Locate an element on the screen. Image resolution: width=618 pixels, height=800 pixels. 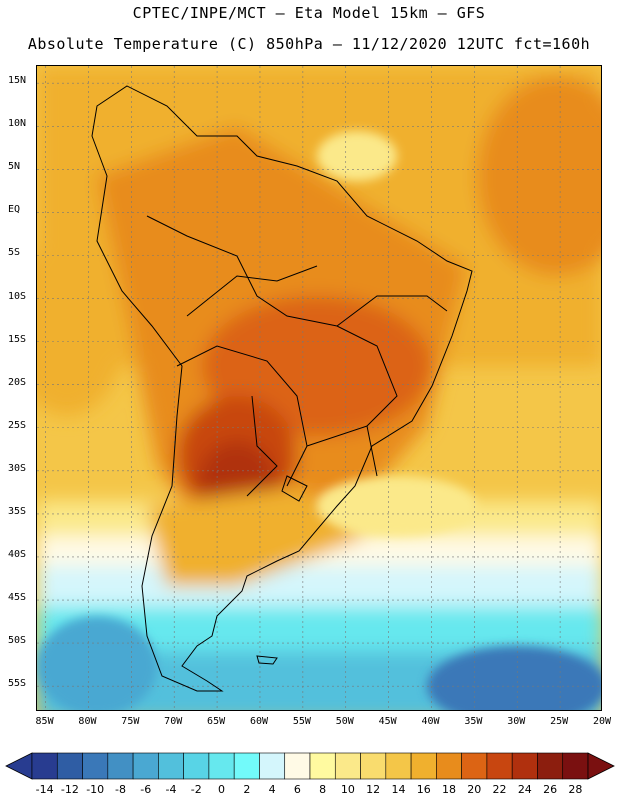
field-yellow-rio is located at coordinates (397, 506).